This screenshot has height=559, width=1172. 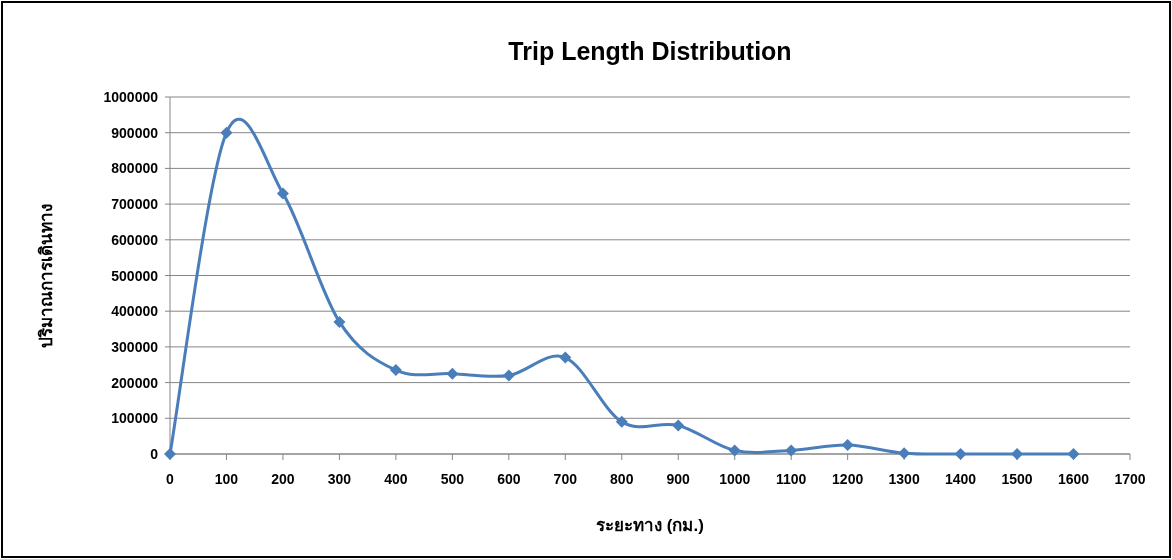 I want to click on x-tick-label: 300, so click(x=339, y=479).